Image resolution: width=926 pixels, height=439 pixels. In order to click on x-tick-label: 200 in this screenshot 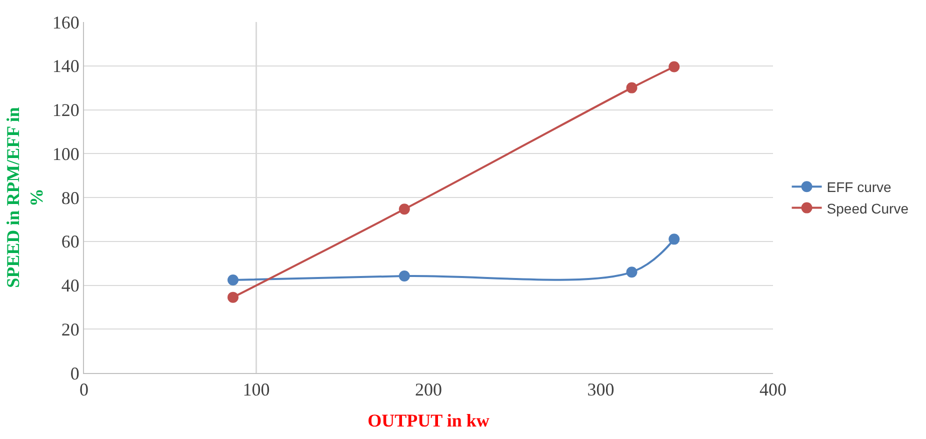, I will do `click(428, 390)`.